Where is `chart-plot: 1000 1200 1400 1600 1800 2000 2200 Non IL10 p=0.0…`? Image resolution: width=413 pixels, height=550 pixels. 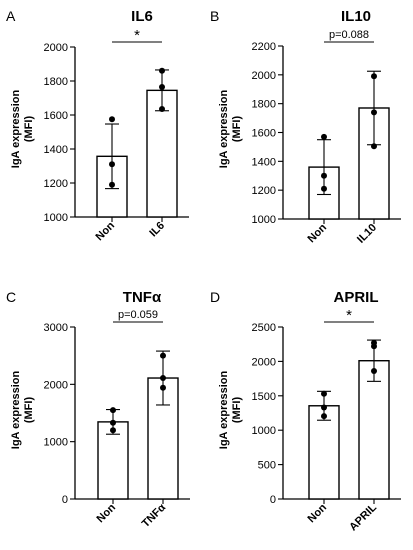
chart-plot: 1000 1200 1400 1600 1800 2000 2200 Non IL10 p=0.0… is located at coordinates (326, 137).